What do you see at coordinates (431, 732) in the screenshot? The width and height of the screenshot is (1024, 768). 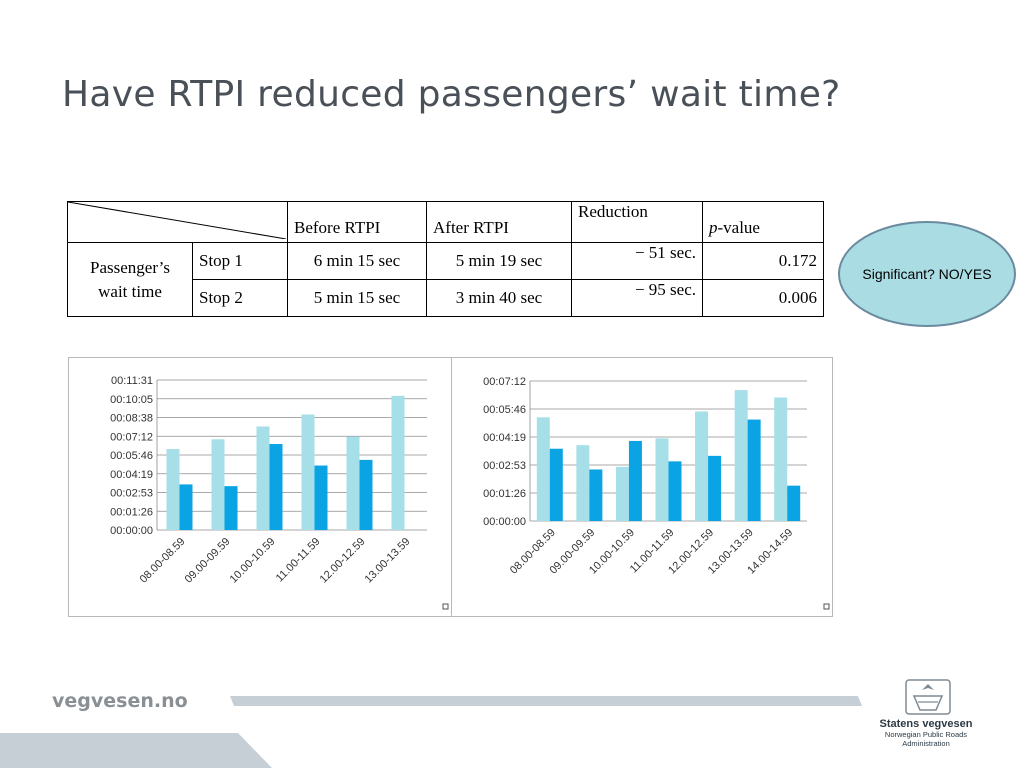 I see `footer-stripes` at bounding box center [431, 732].